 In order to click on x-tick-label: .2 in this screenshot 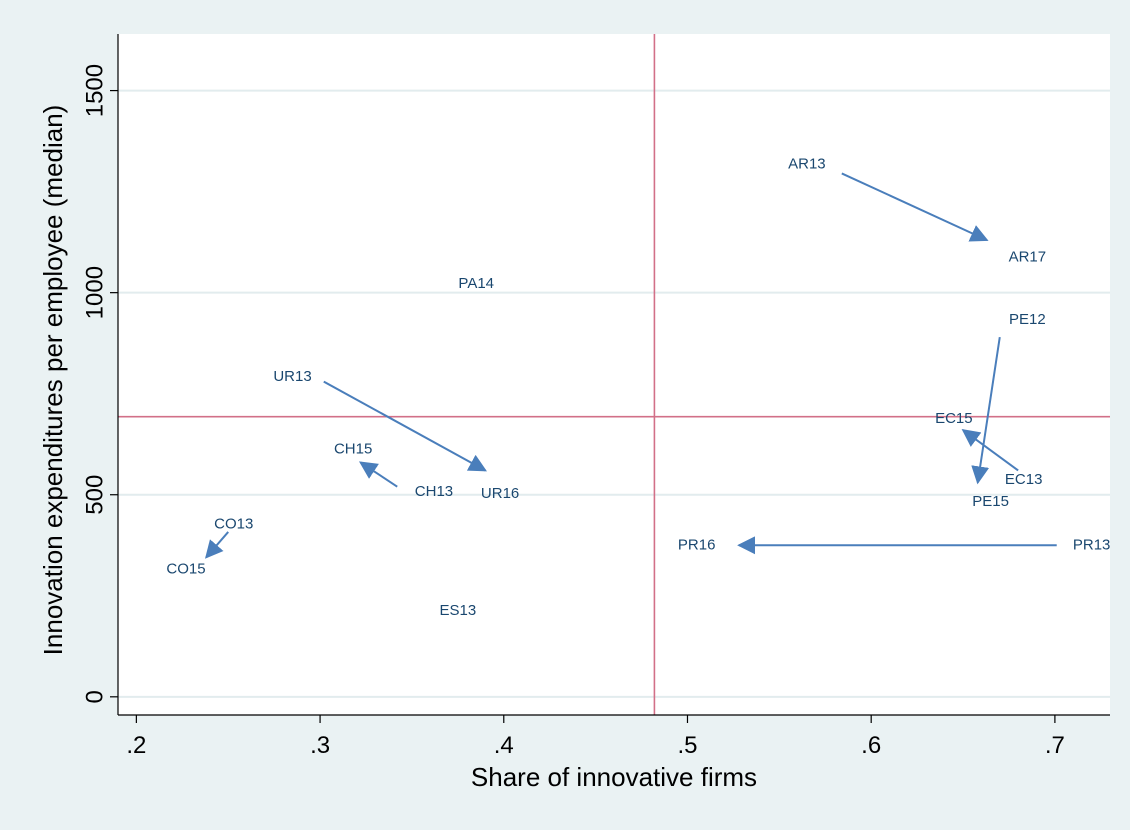, I will do `click(136, 745)`.